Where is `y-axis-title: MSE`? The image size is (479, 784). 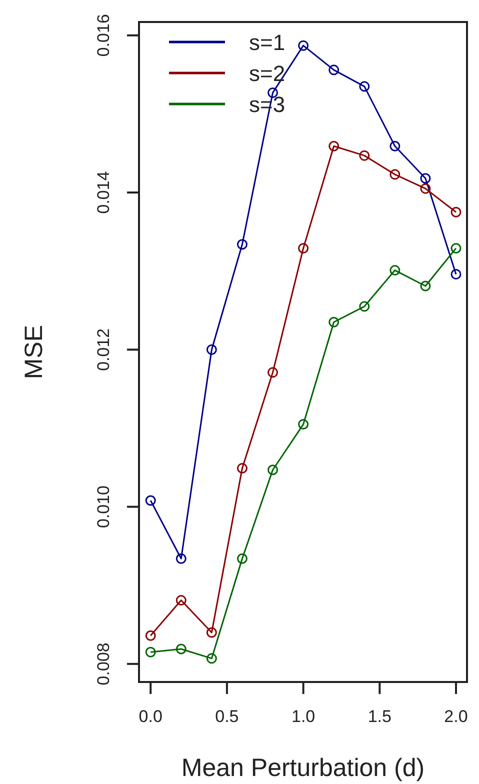 y-axis-title: MSE is located at coordinates (34, 352).